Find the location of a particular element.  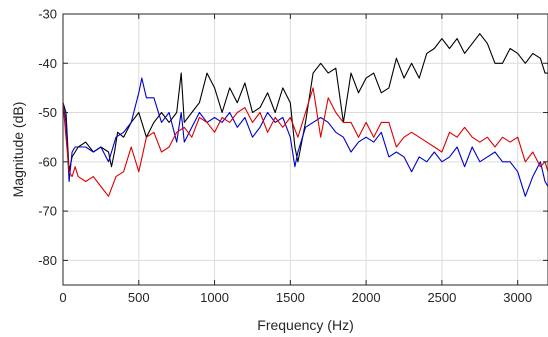

x-tick-label: 2500 is located at coordinates (441, 297).